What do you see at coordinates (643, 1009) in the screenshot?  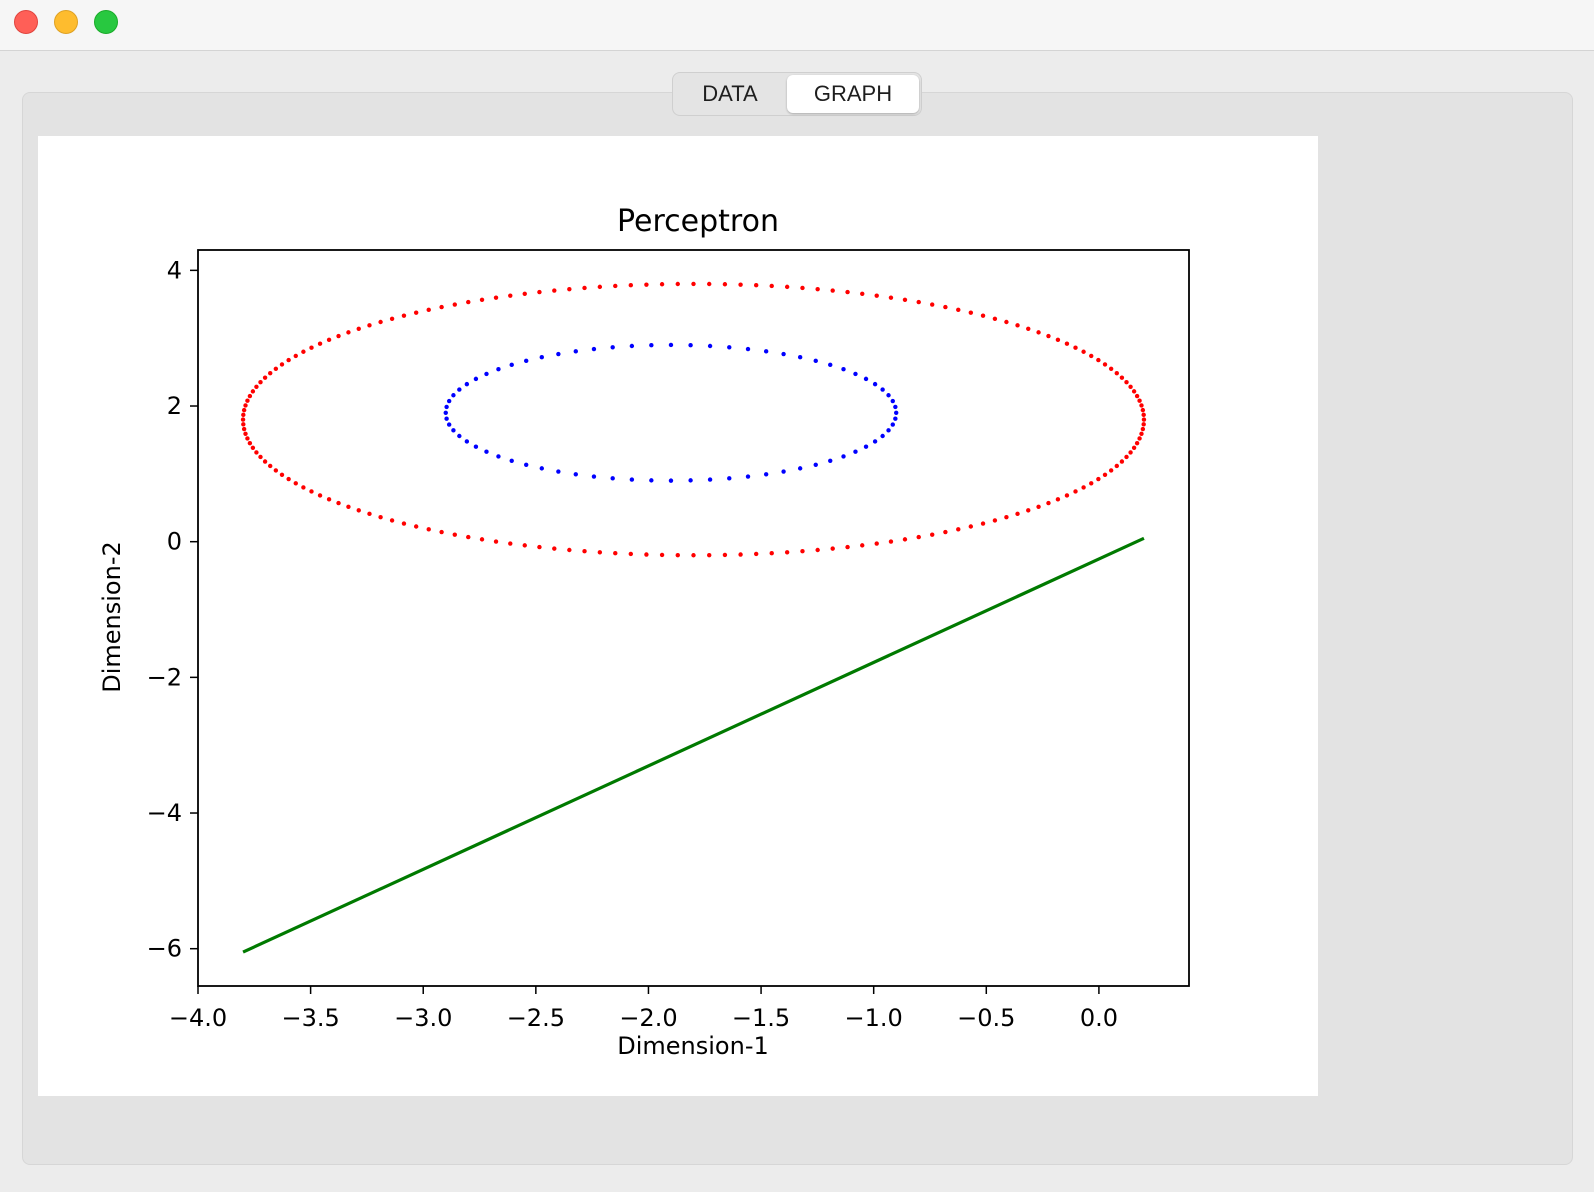 I see `x-axis-ticks: −4.0 −3.5 −3.0 −2.5 −2.0 −1.5 −1.0 −0.5 0.0` at bounding box center [643, 1009].